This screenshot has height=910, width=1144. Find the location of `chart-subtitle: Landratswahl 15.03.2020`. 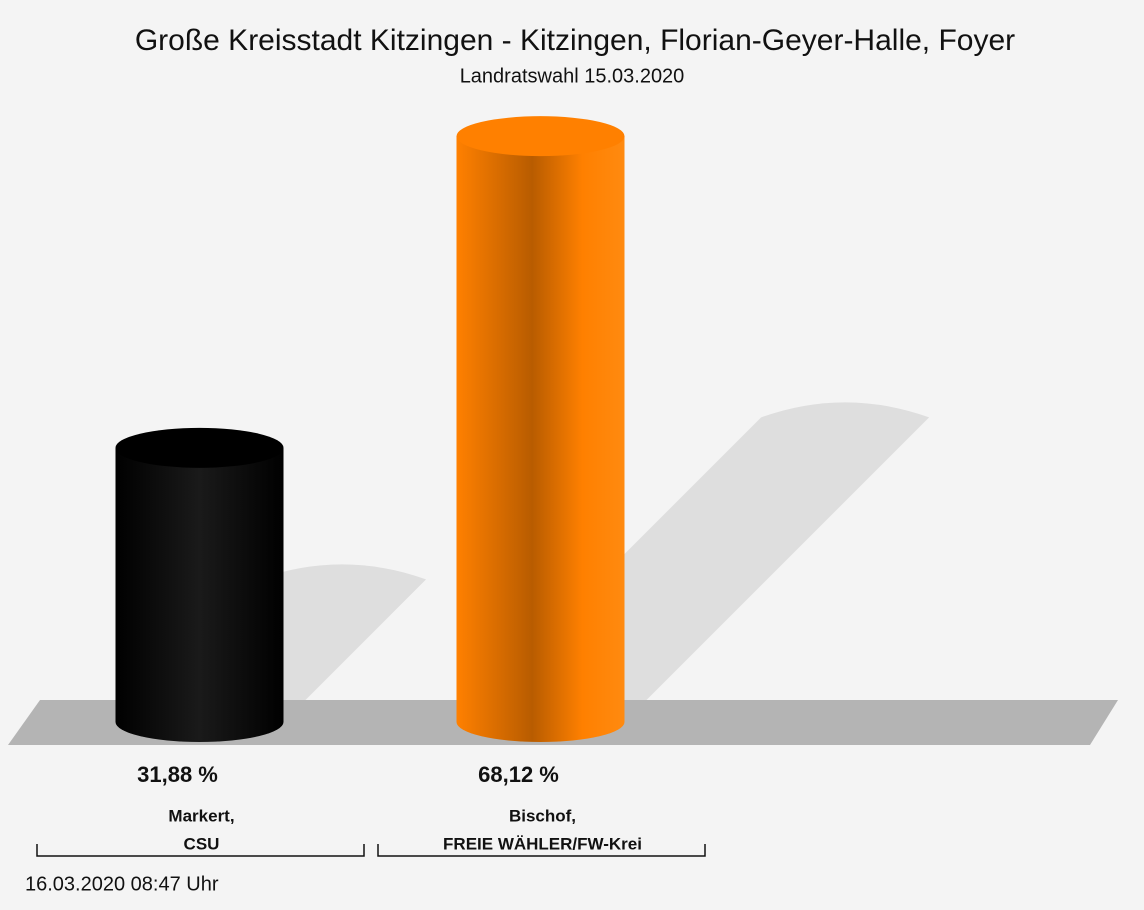

chart-subtitle: Landratswahl 15.03.2020 is located at coordinates (572, 76).